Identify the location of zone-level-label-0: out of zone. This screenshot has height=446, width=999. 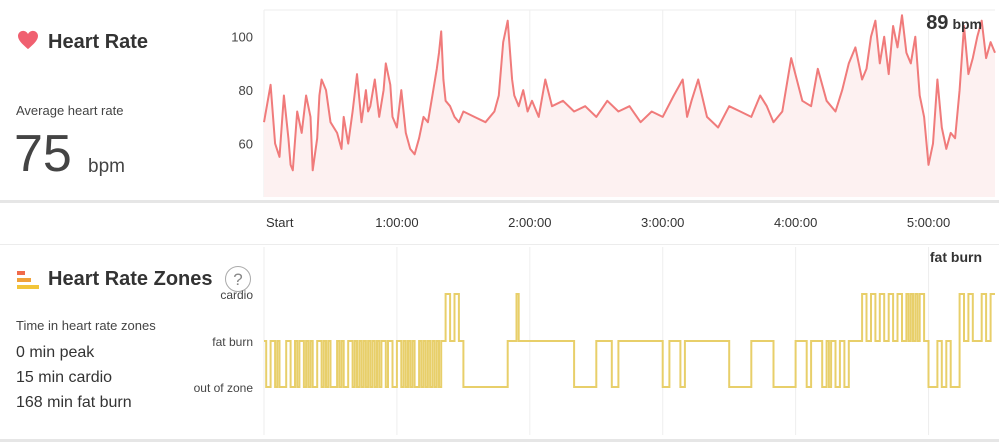
(224, 388).